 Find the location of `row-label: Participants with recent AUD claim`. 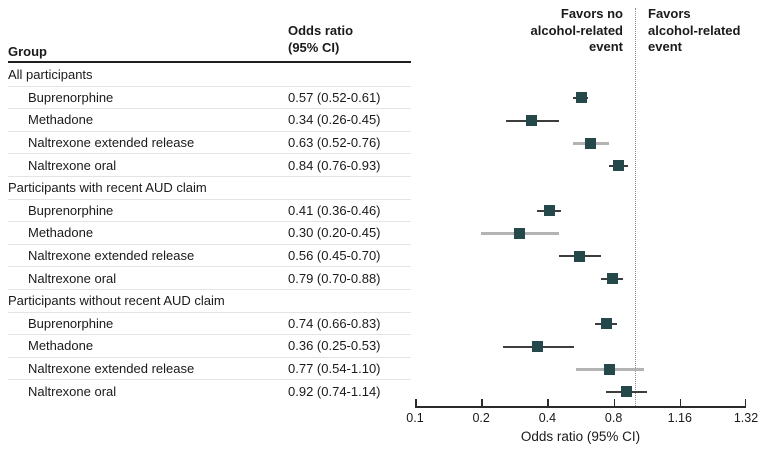

row-label: Participants with recent AUD claim is located at coordinates (107, 188).